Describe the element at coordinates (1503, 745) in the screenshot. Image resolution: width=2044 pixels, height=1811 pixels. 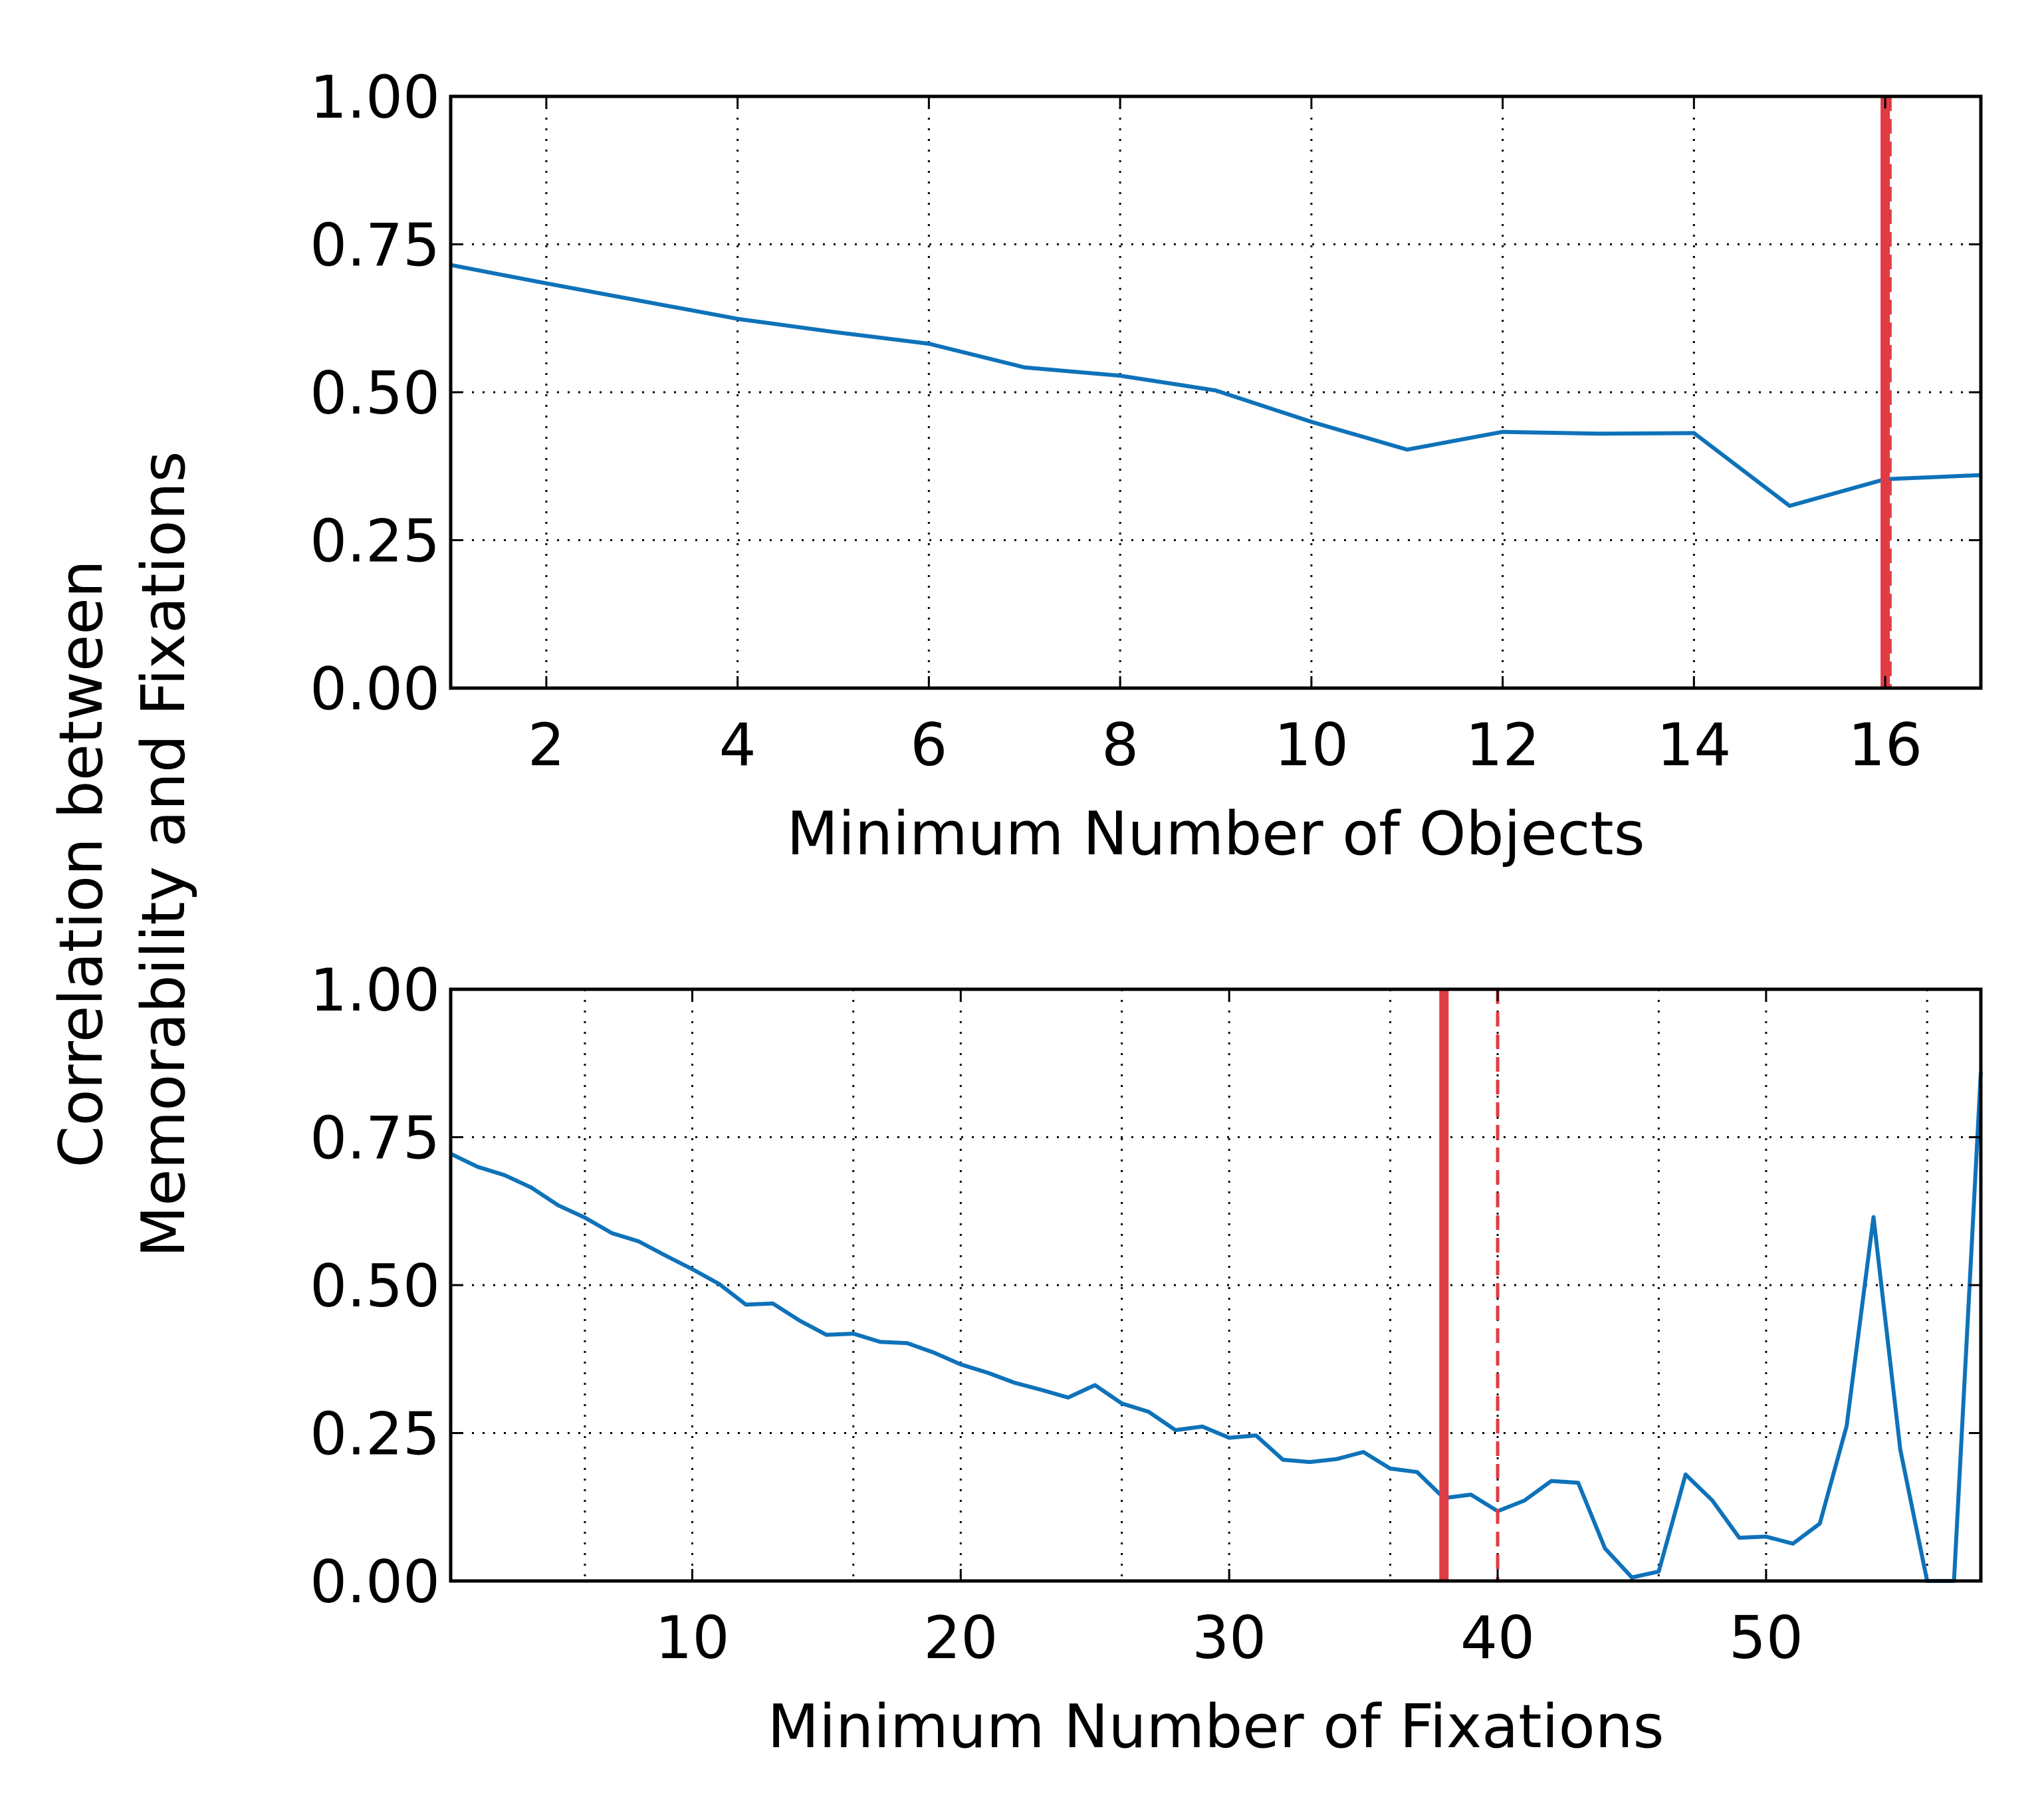
I see `x-tick-label: 12` at that location.